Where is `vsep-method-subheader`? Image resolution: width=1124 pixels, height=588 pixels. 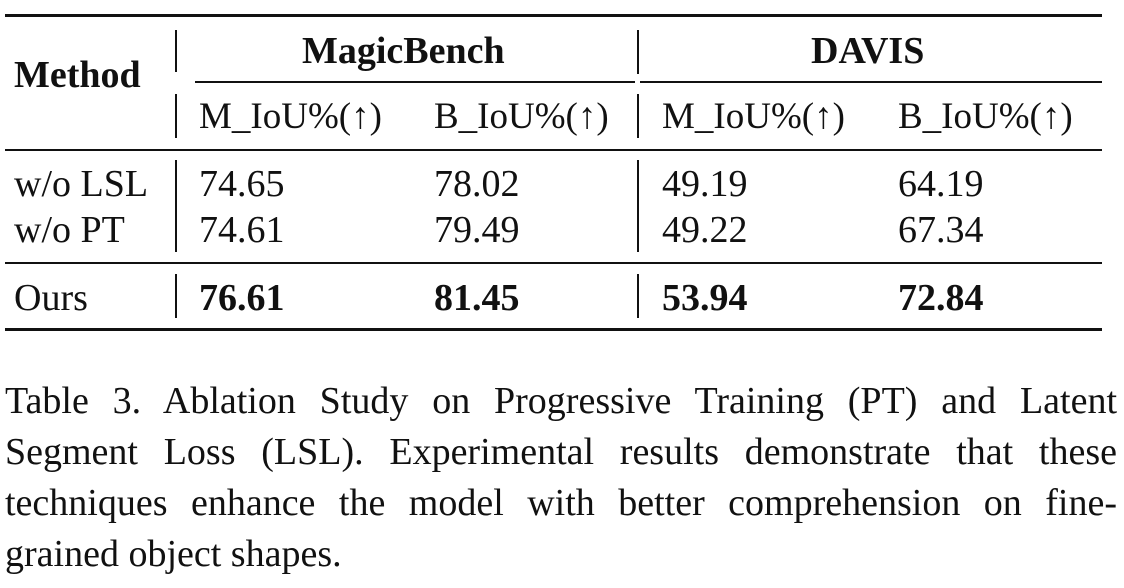 vsep-method-subheader is located at coordinates (176, 116).